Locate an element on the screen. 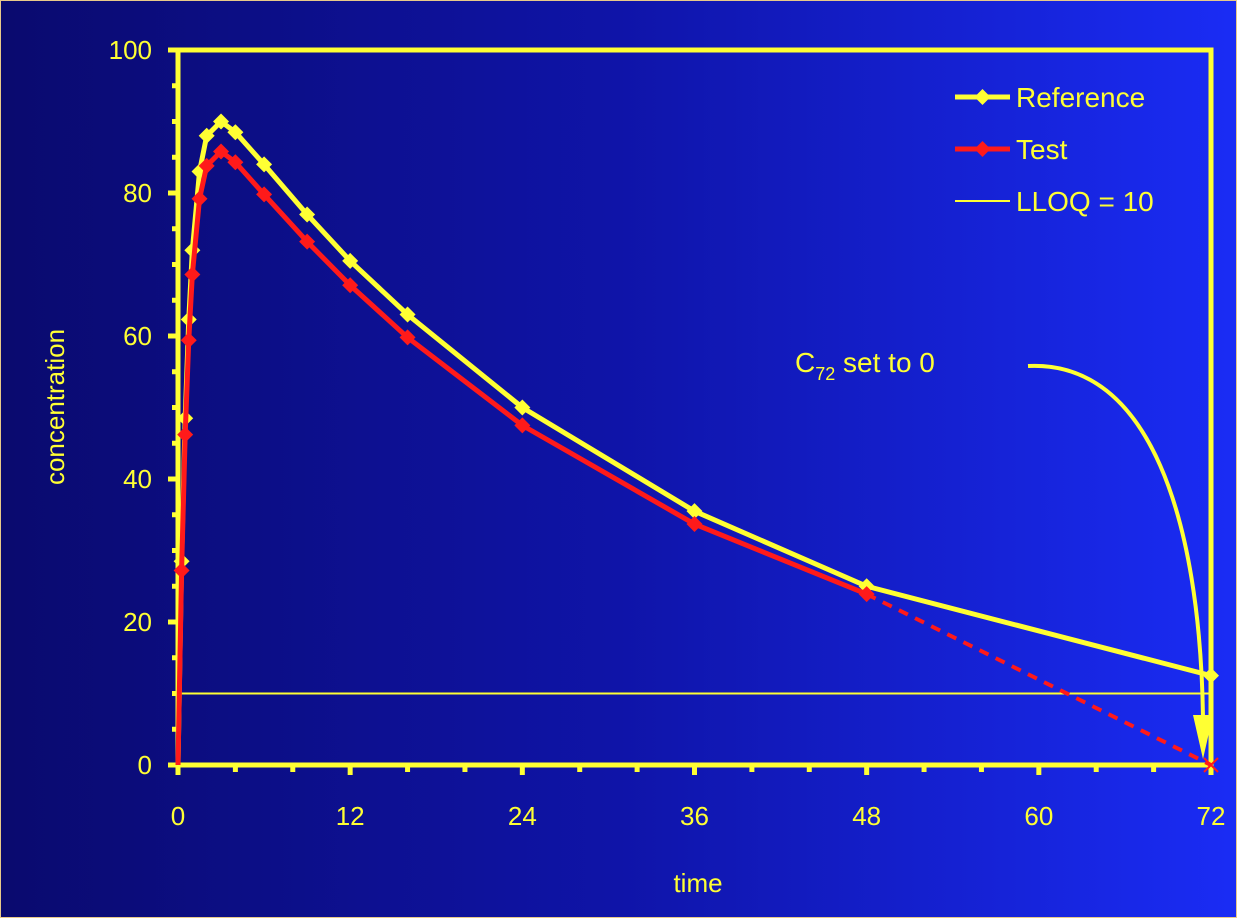 The image size is (1237, 918). y-tick-label: 80 is located at coordinates (137, 193).